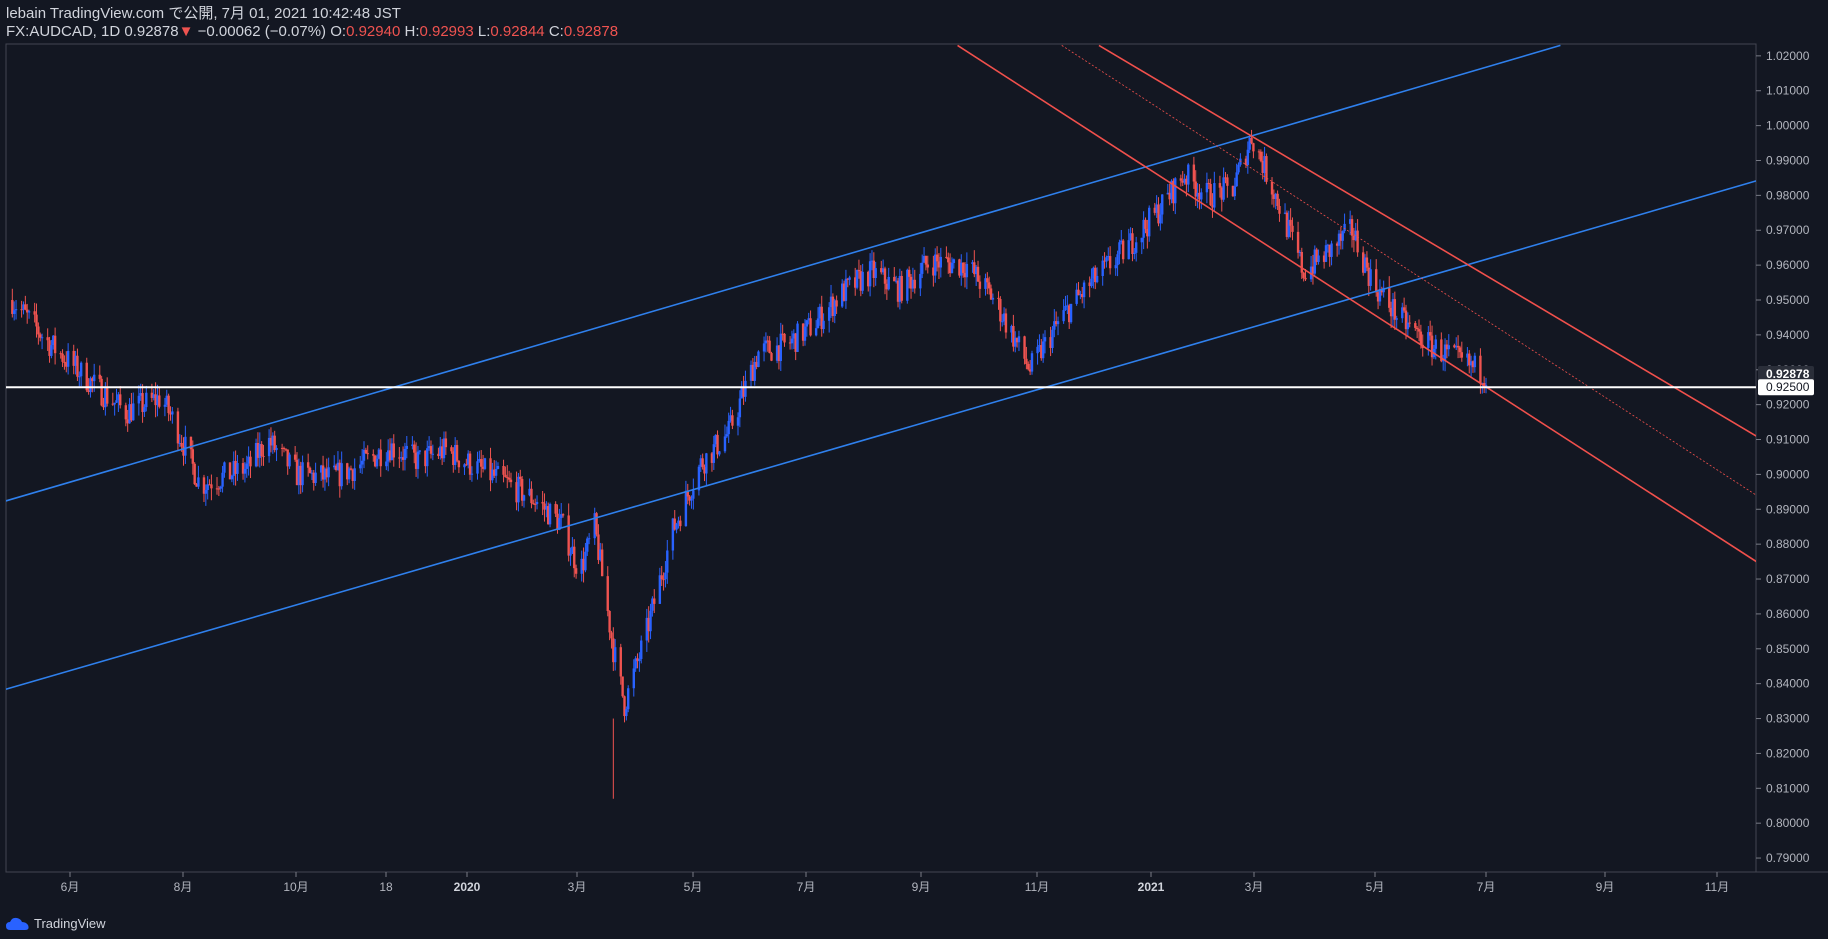  What do you see at coordinates (412, 31) in the screenshot?
I see `high-label: H:` at bounding box center [412, 31].